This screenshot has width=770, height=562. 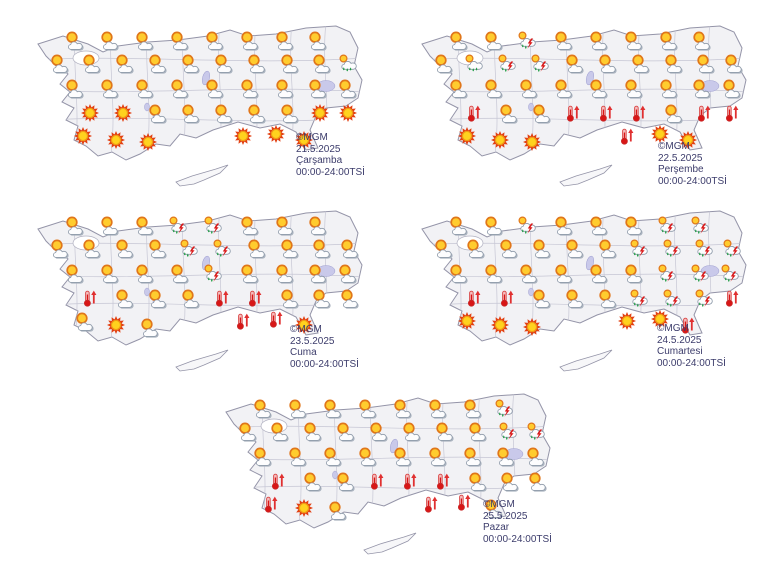 What do you see at coordinates (496, 527) in the screenshot?
I see `forecast-day: Pazar` at bounding box center [496, 527].